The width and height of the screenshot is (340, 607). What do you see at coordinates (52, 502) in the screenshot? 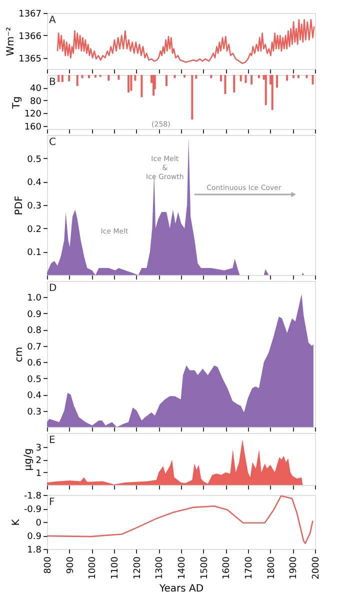
I see `chart-title: F` at bounding box center [52, 502].